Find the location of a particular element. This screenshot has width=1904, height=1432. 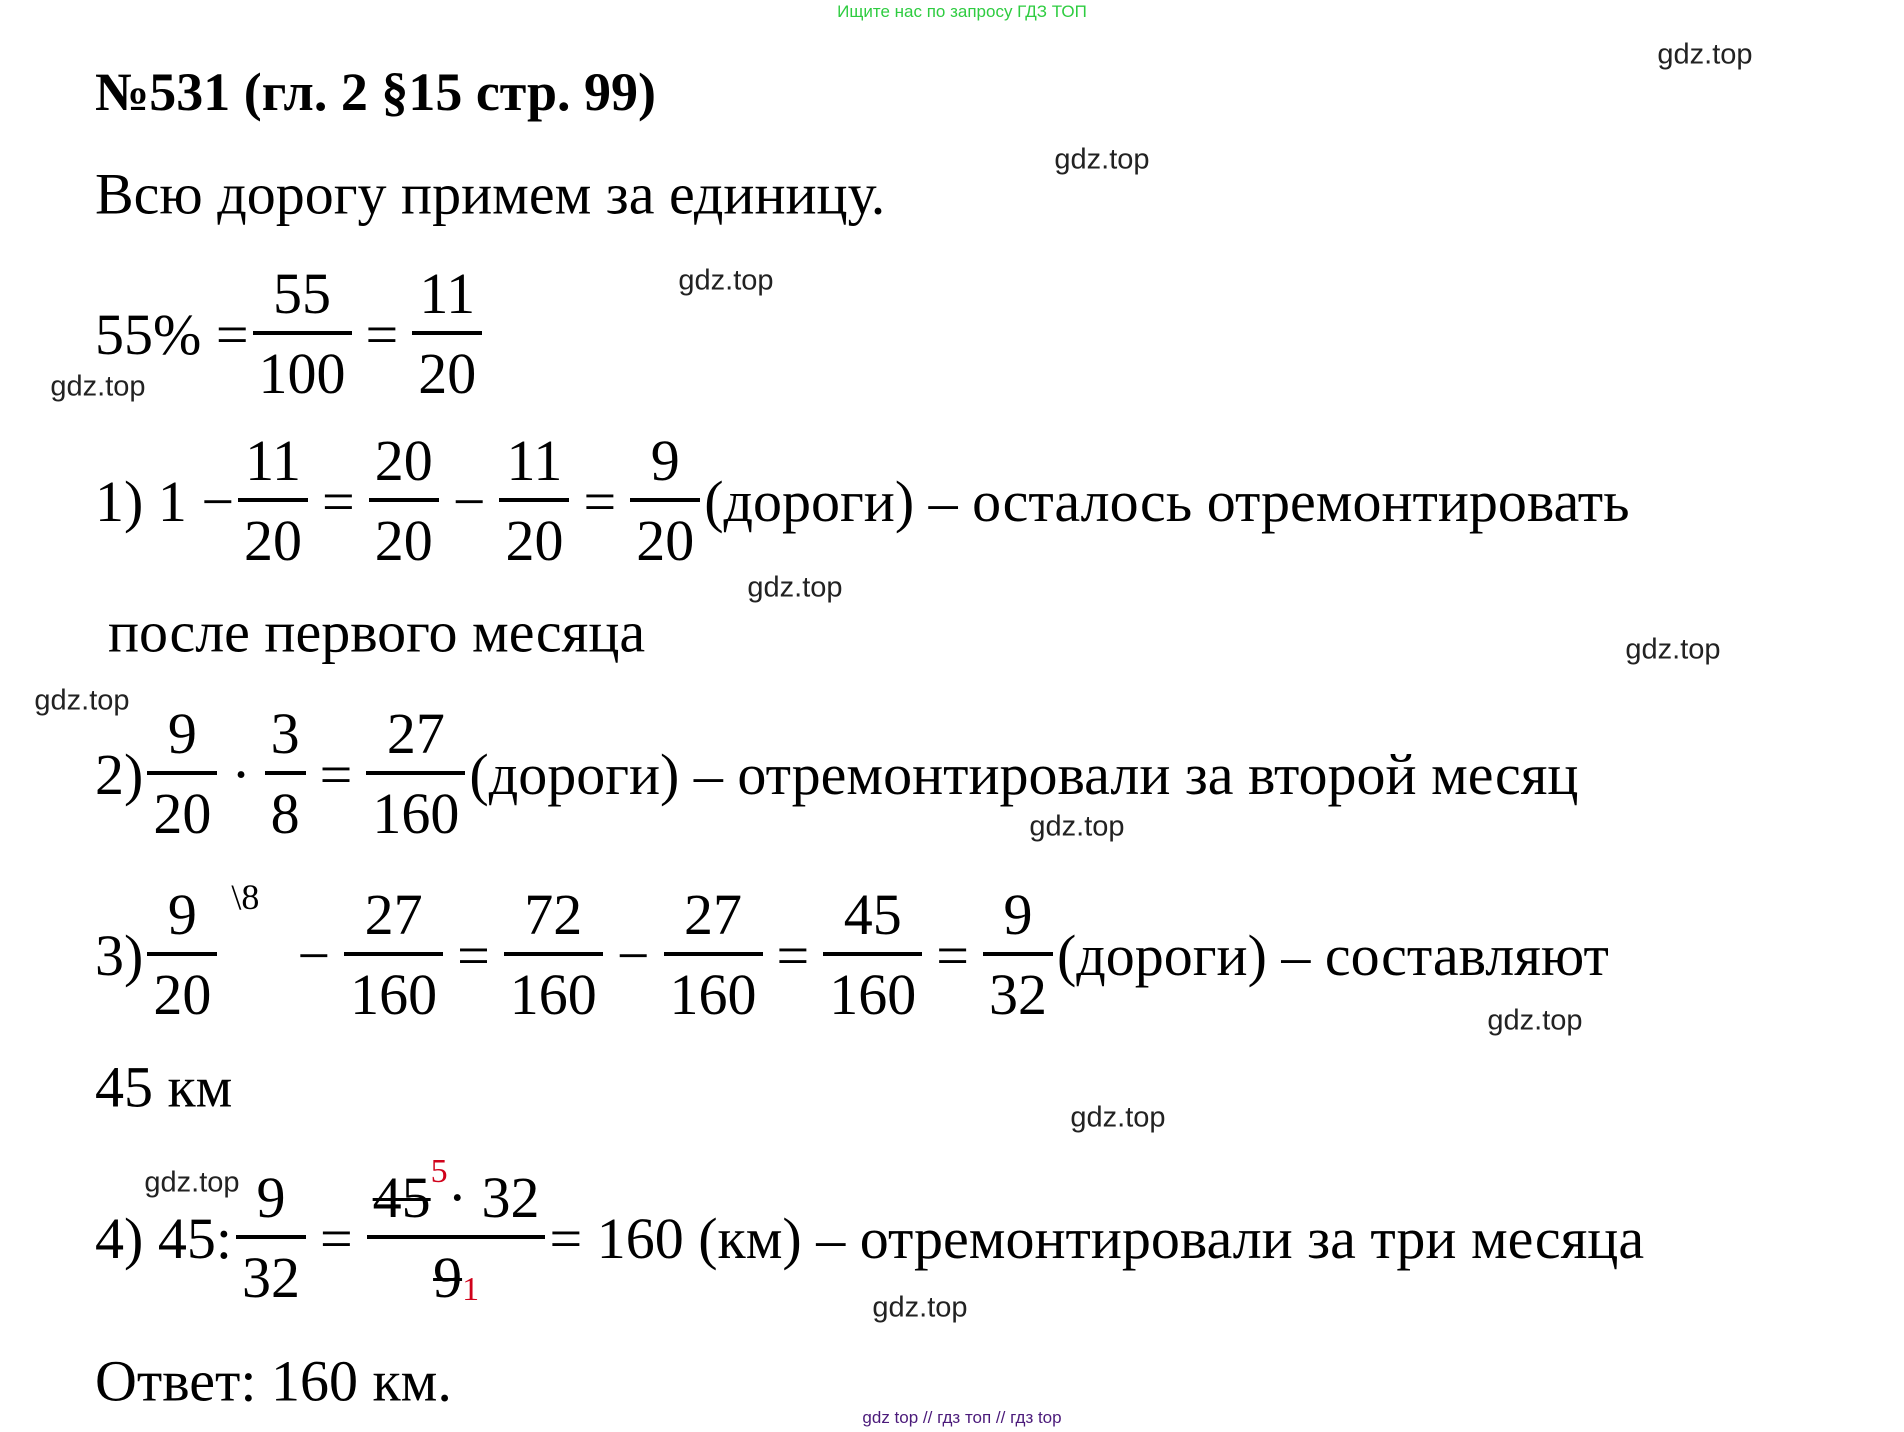

fraction: 20 20 is located at coordinates (403, 500).